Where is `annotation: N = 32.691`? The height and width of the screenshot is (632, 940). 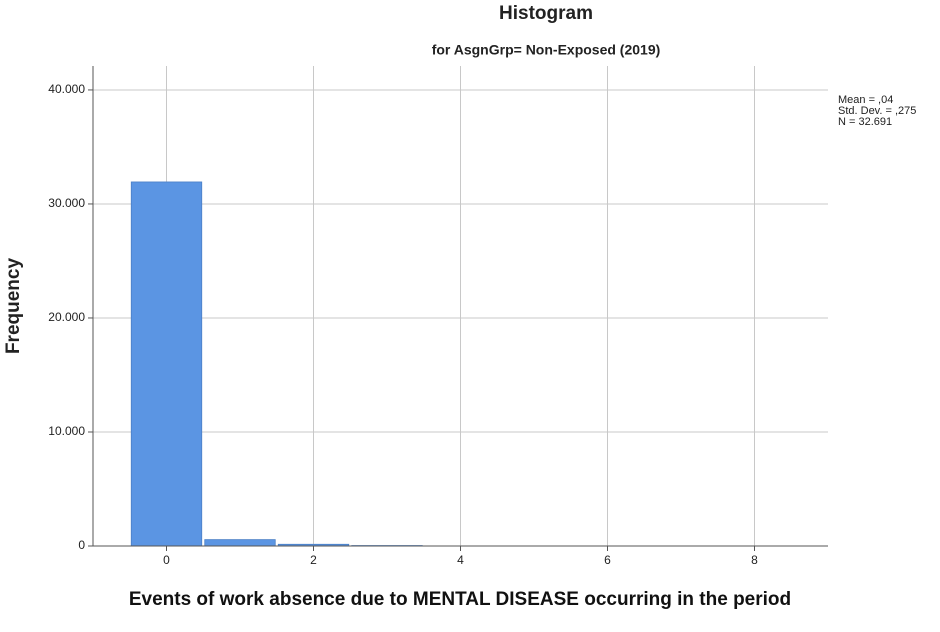 annotation: N = 32.691 is located at coordinates (865, 122).